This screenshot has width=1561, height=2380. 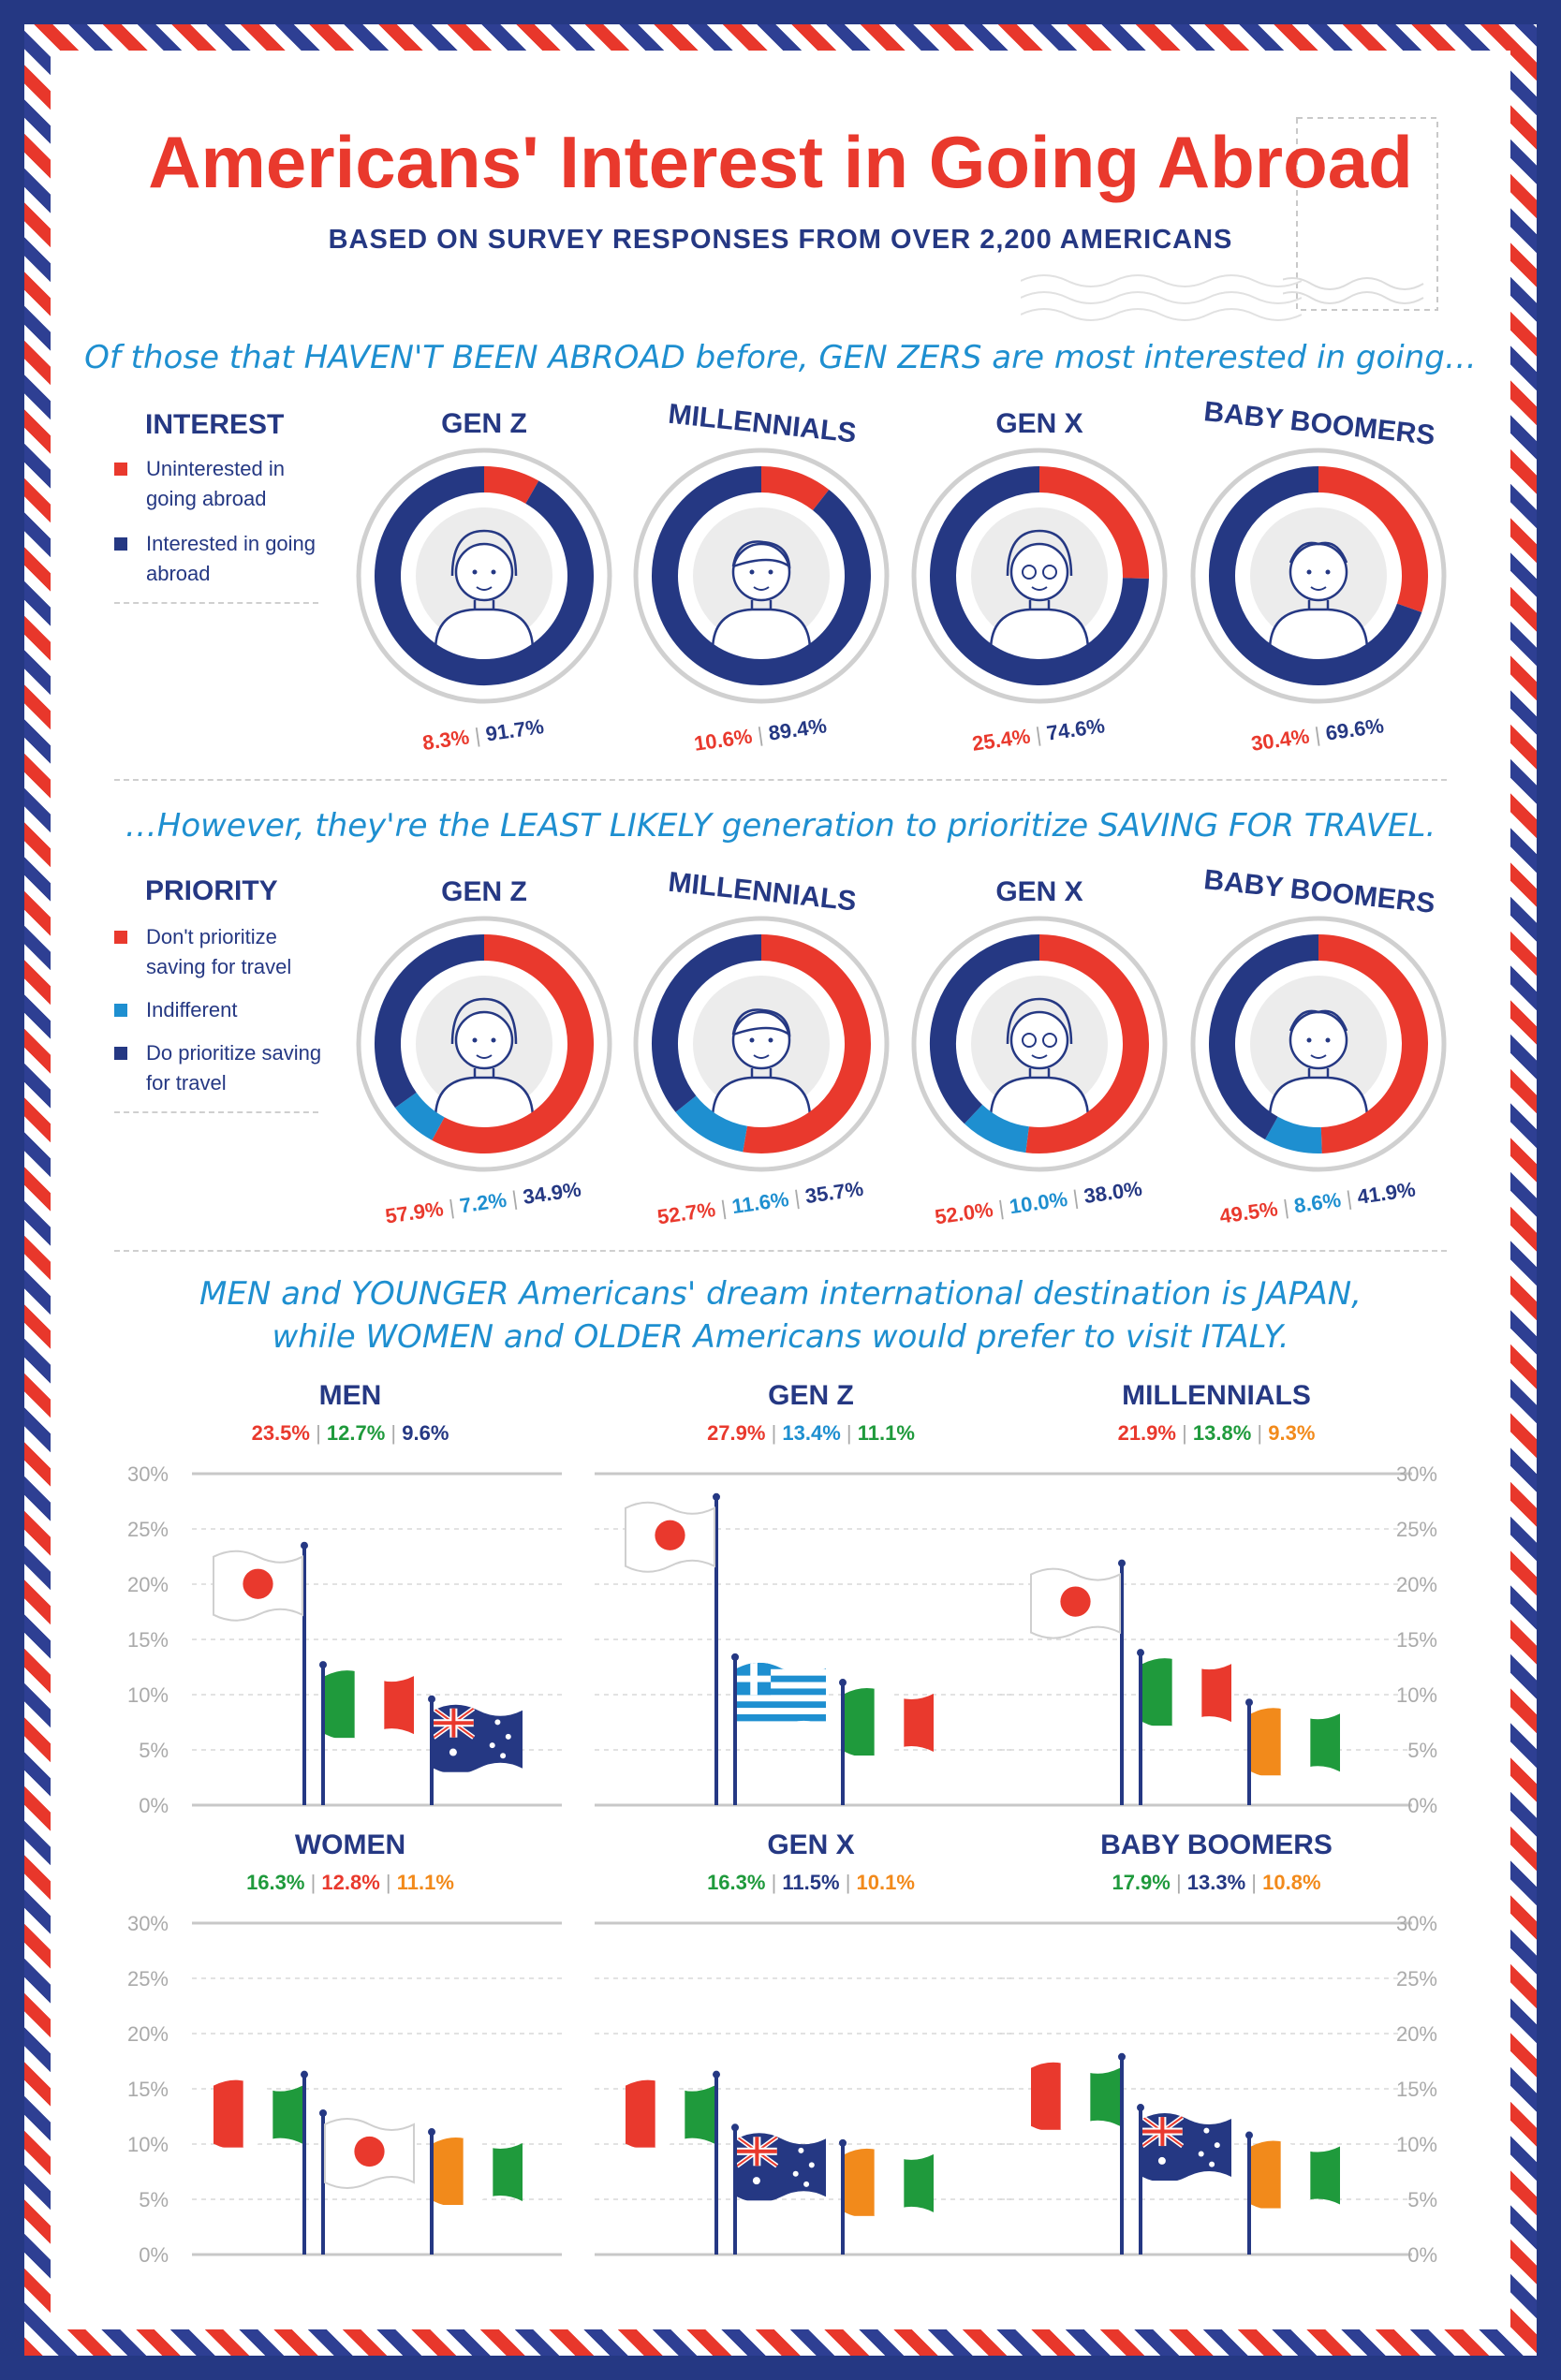 What do you see at coordinates (215, 483) in the screenshot?
I see `legend-label: Uninterested in going abroad` at bounding box center [215, 483].